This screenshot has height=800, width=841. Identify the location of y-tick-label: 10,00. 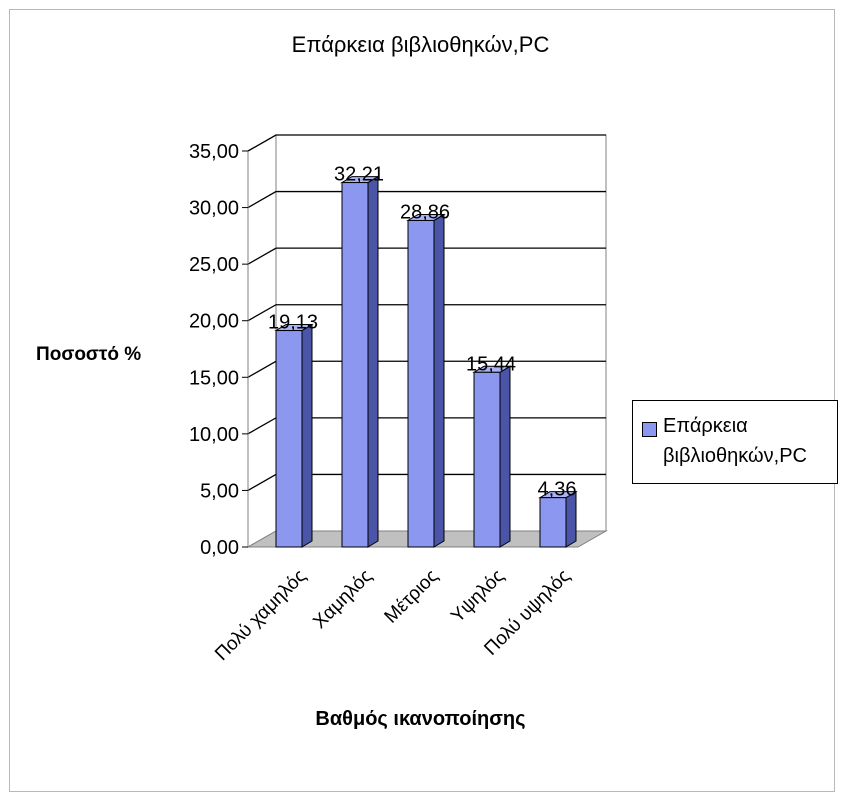
(214, 435).